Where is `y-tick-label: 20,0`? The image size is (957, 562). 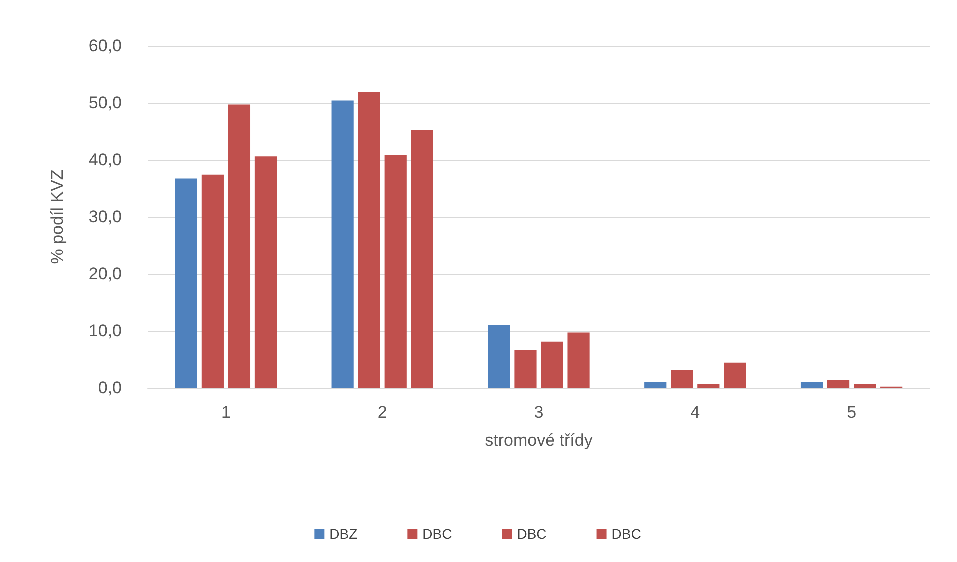
y-tick-label: 20,0 is located at coordinates (105, 274).